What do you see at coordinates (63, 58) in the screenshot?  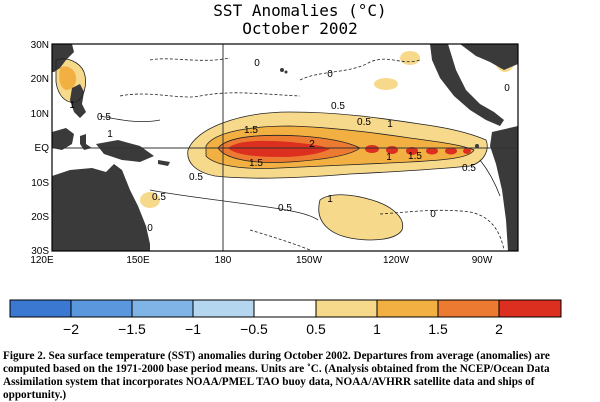 I see `land-asia` at bounding box center [63, 58].